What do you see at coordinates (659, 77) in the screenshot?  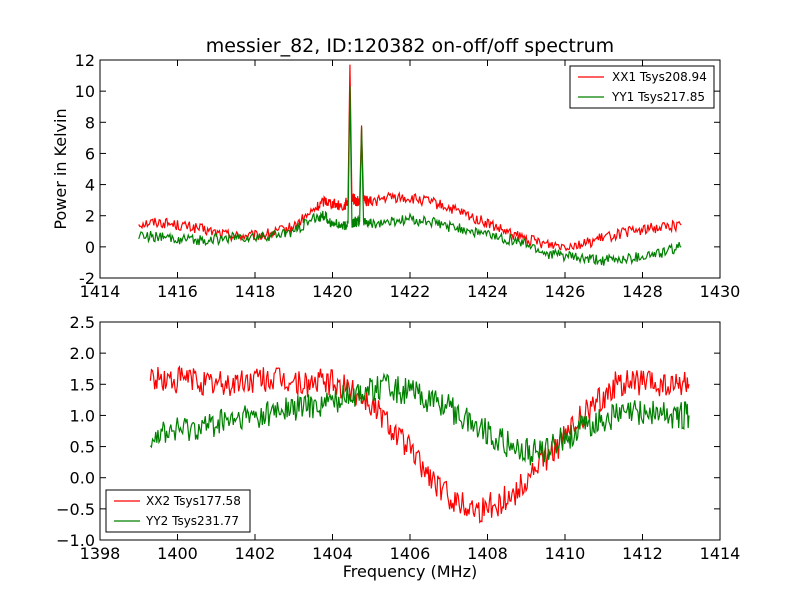 I see `legend-label-xx1: XX1 Tsys208.94` at bounding box center [659, 77].